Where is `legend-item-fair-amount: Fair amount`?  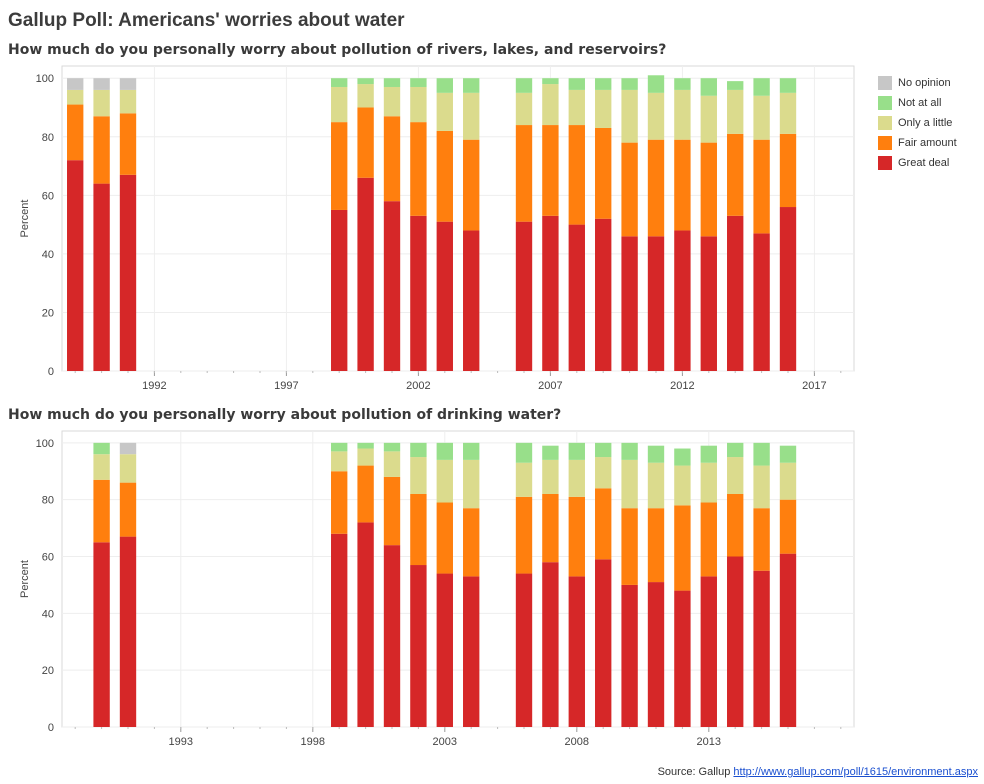
legend-item-fair-amount: Fair amount is located at coordinates (917, 143).